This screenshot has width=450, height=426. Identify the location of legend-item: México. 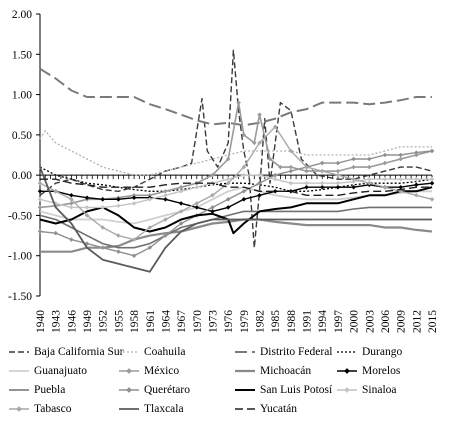
(148, 371).